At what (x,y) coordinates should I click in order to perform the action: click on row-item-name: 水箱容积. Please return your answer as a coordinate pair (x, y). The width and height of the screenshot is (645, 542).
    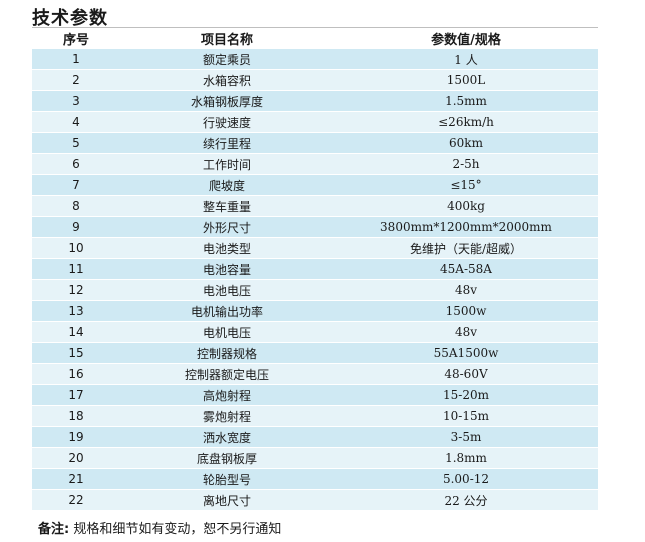
    Looking at the image, I should click on (227, 80).